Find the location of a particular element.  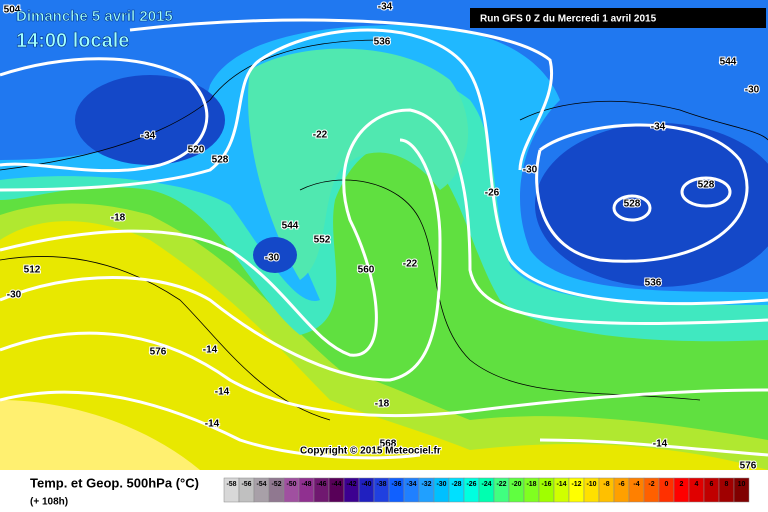

legend-label: -24 is located at coordinates (486, 484).